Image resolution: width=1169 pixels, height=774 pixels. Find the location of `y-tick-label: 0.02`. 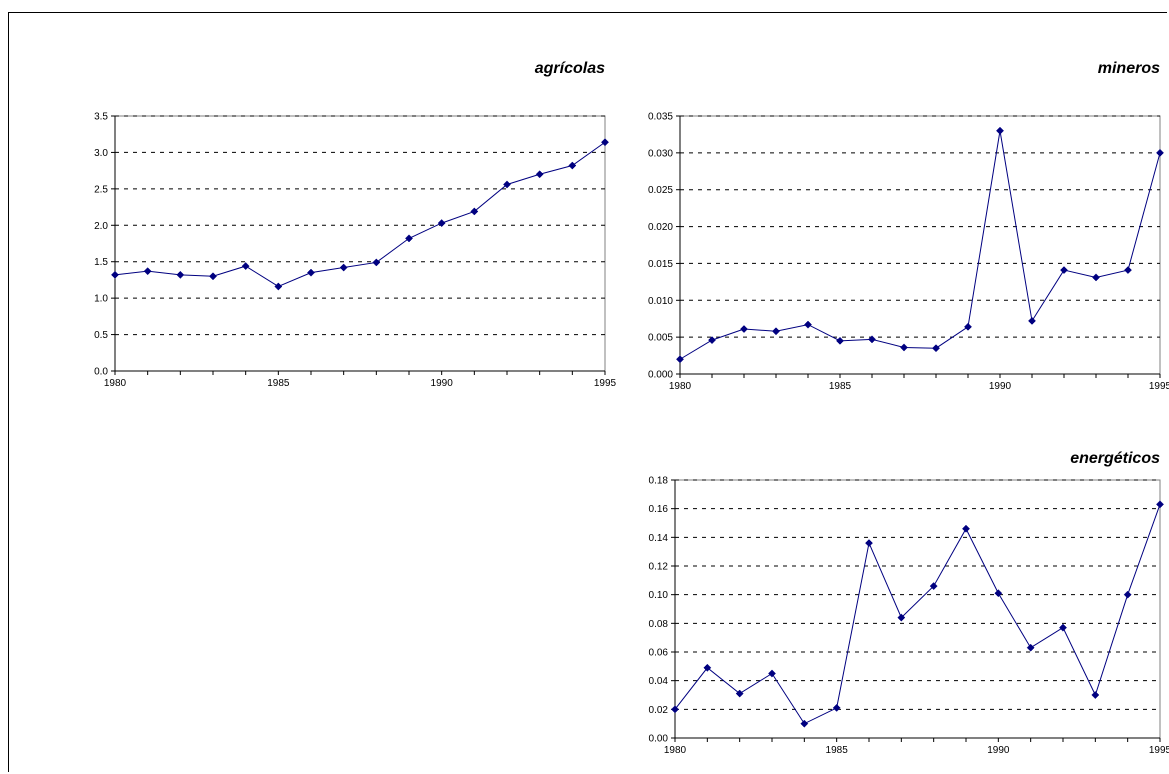

y-tick-label: 0.02 is located at coordinates (659, 710).